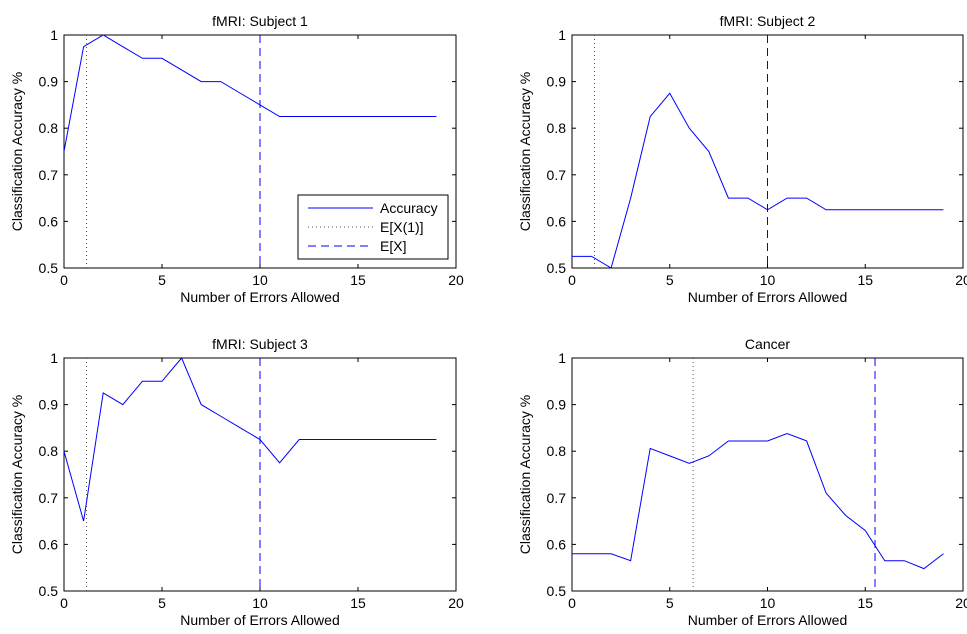  I want to click on chart-title: Cancer, so click(767, 344).